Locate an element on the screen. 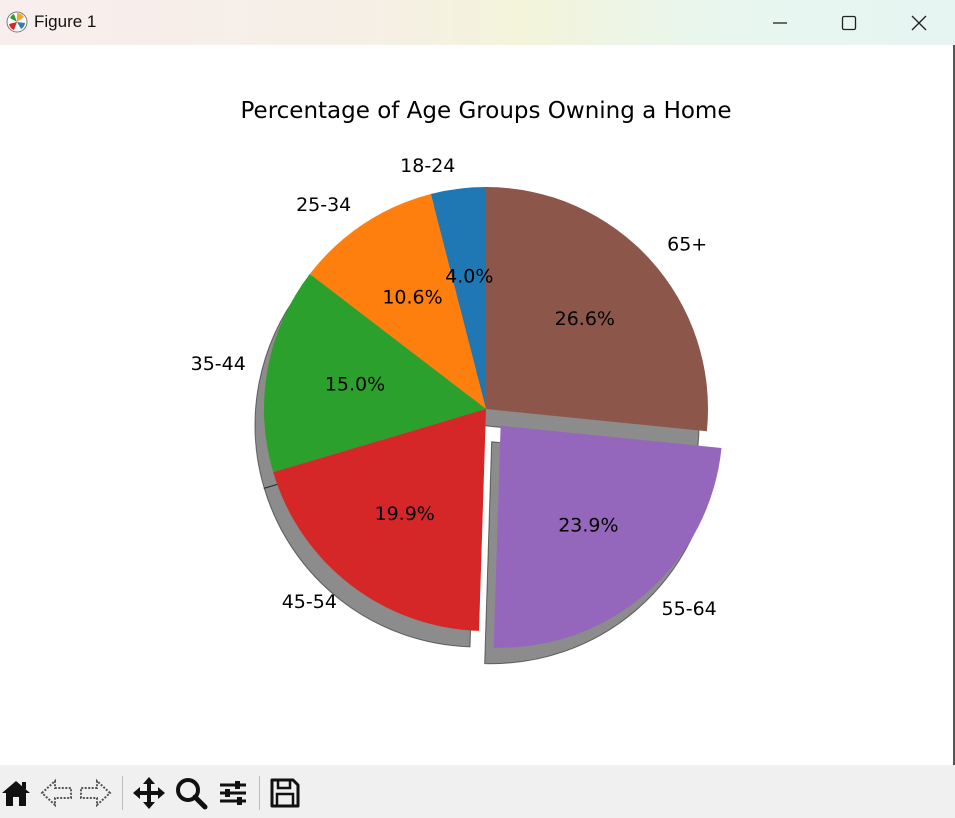 This screenshot has height=818, width=955. title-bar: Figure 1 is located at coordinates (477, 22).